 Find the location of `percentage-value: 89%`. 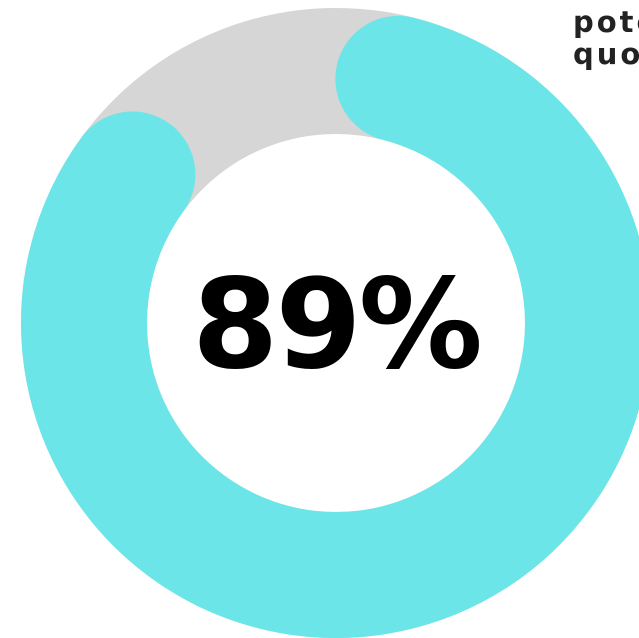

percentage-value: 89% is located at coordinates (336, 325).